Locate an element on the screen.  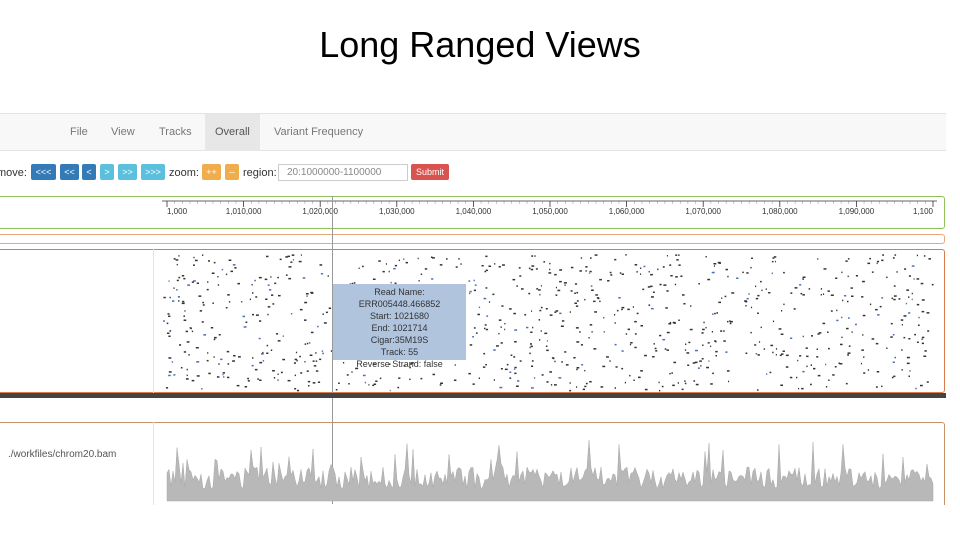
zoom-in-button: ++ is located at coordinates (211, 172).